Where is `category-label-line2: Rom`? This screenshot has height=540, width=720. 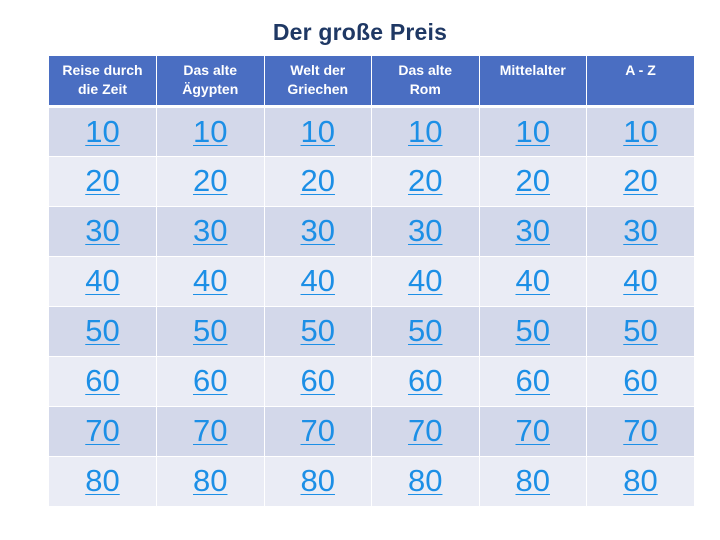
category-label-line2: Rom is located at coordinates (425, 89).